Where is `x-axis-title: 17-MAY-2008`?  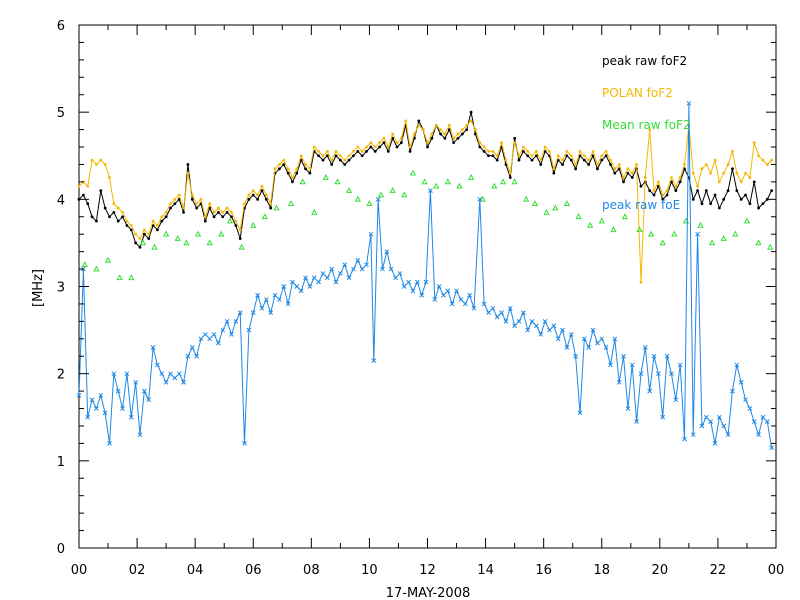 x-axis-title: 17-MAY-2008 is located at coordinates (428, 593).